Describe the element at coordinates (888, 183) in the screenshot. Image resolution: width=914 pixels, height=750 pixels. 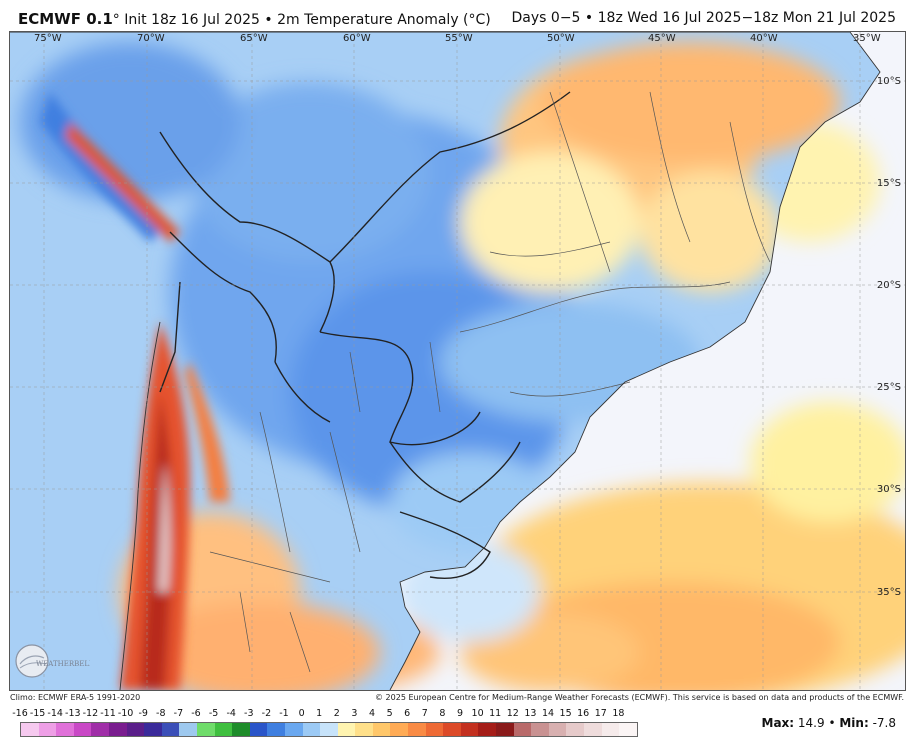
I see `lat-label-15s: 15°S` at that location.